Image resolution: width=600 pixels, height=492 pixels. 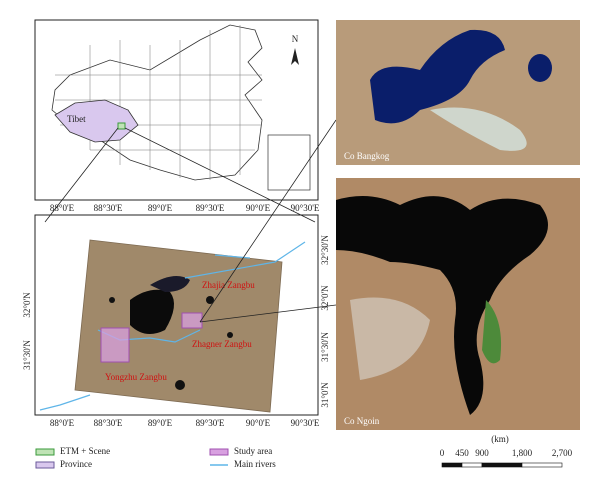 What do you see at coordinates (96, 121) in the screenshot?
I see `tibet-province` at bounding box center [96, 121].